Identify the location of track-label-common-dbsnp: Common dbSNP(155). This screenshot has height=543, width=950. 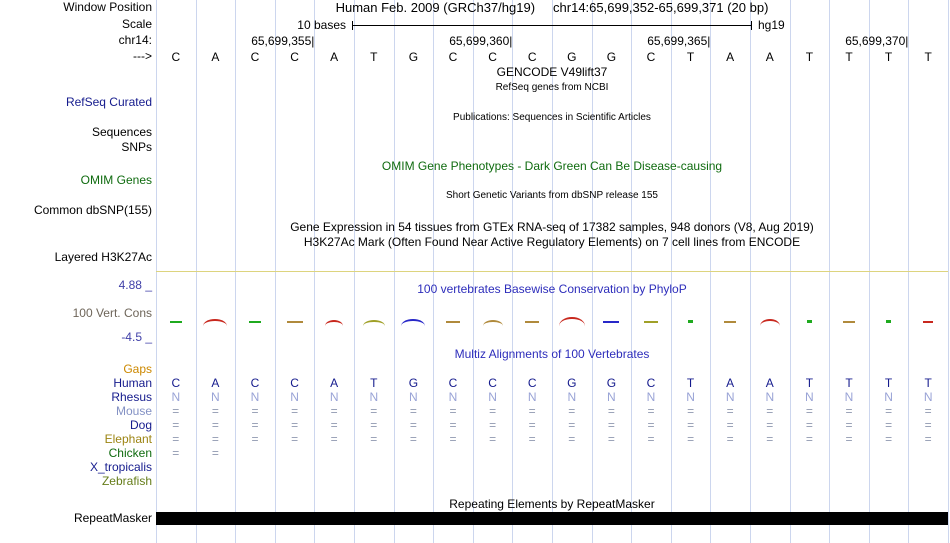
(92, 210).